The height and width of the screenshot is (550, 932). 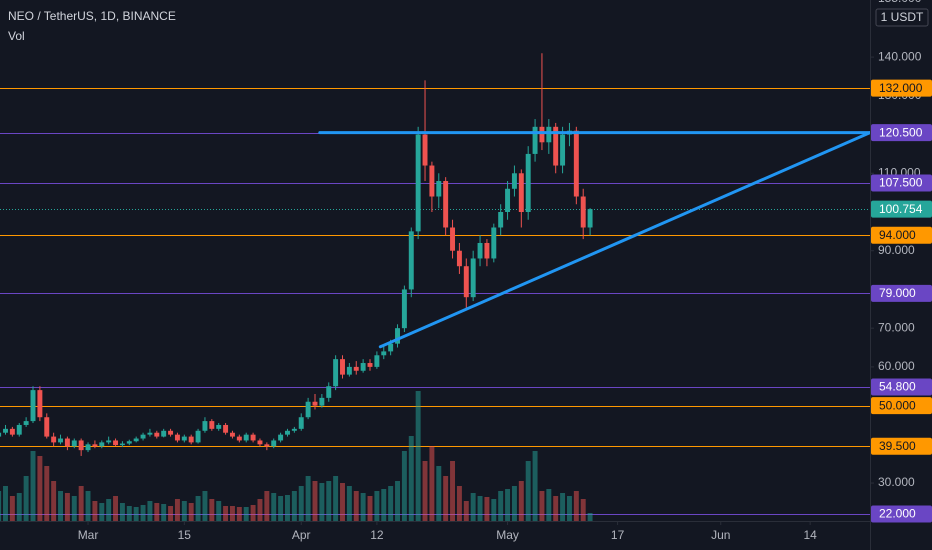 I want to click on price-label: 132.000, so click(x=901, y=88).